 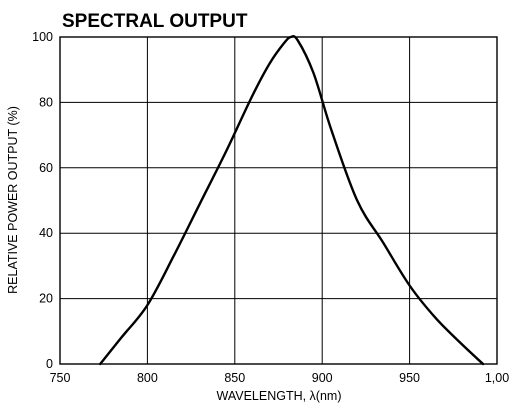 I want to click on y-tick-label: 20, so click(x=46, y=299).